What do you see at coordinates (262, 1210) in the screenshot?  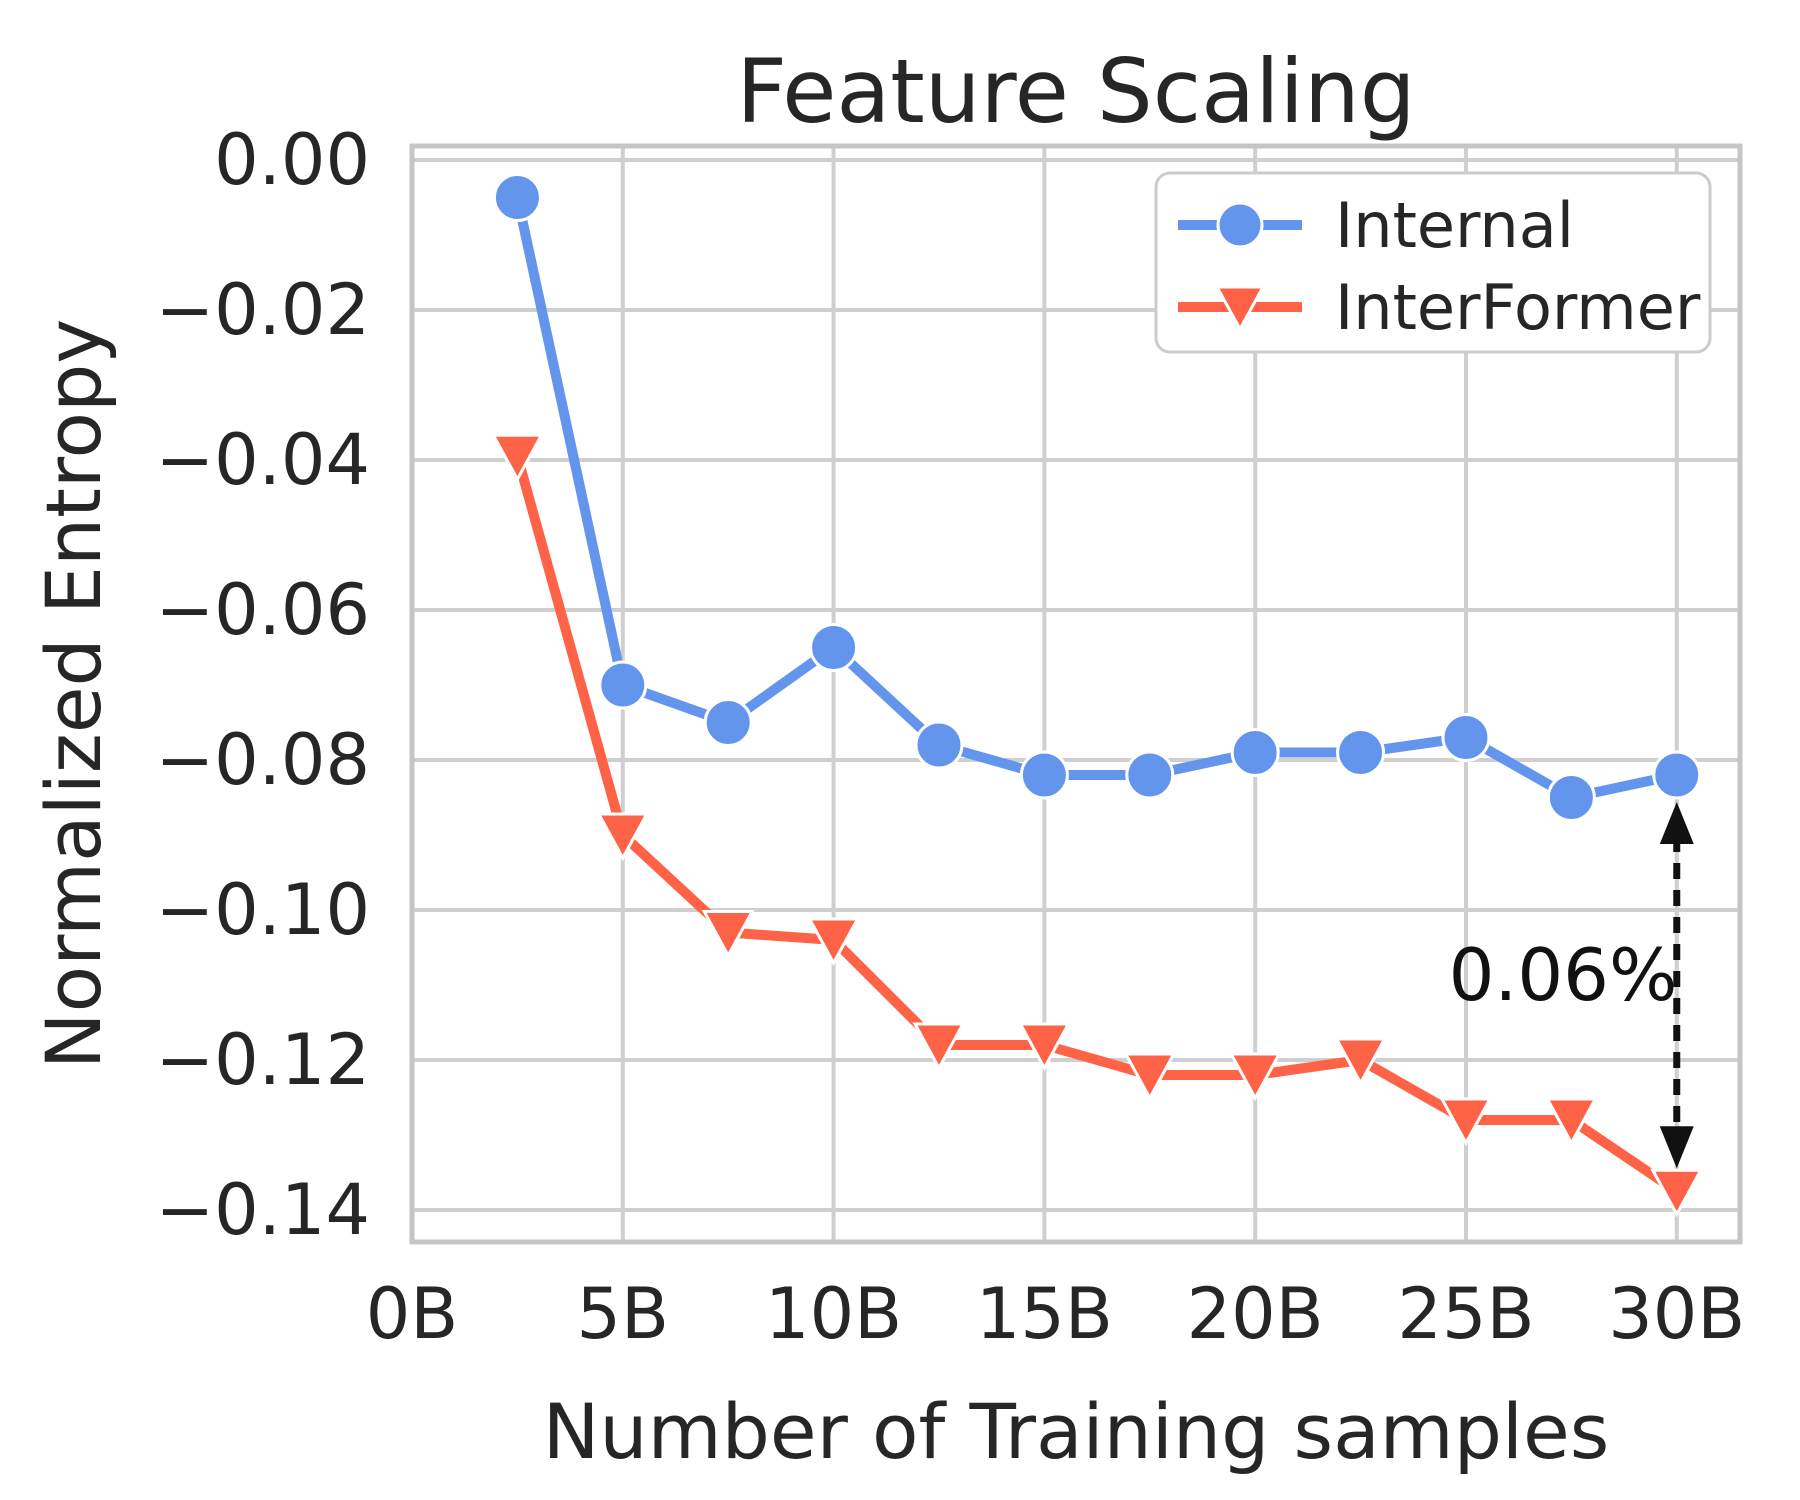 I see `y-tick-label-−0.14: −0.14` at bounding box center [262, 1210].